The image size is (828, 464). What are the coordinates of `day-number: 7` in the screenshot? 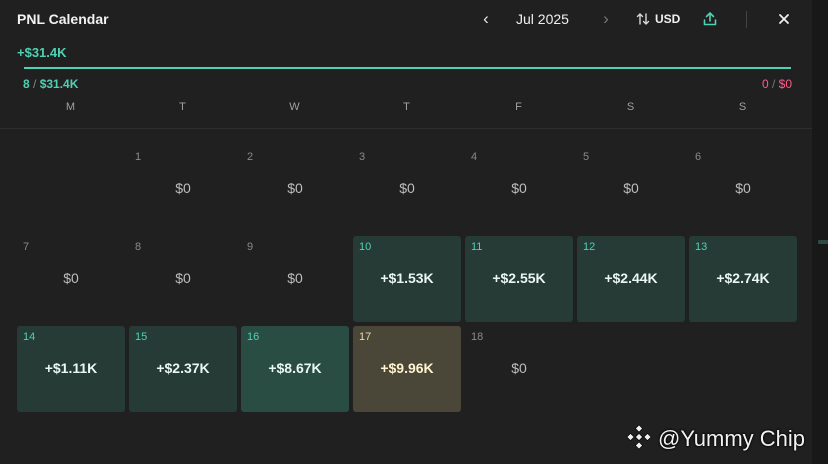 It's located at (26, 247).